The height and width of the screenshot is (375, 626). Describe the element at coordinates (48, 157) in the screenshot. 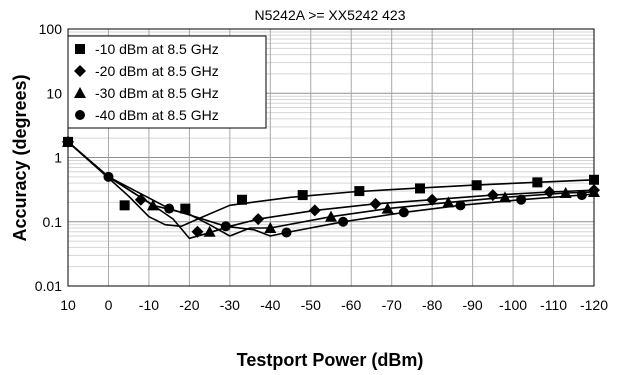

I see `y-tick-labels: 0.01 0.1 1 10 100` at that location.